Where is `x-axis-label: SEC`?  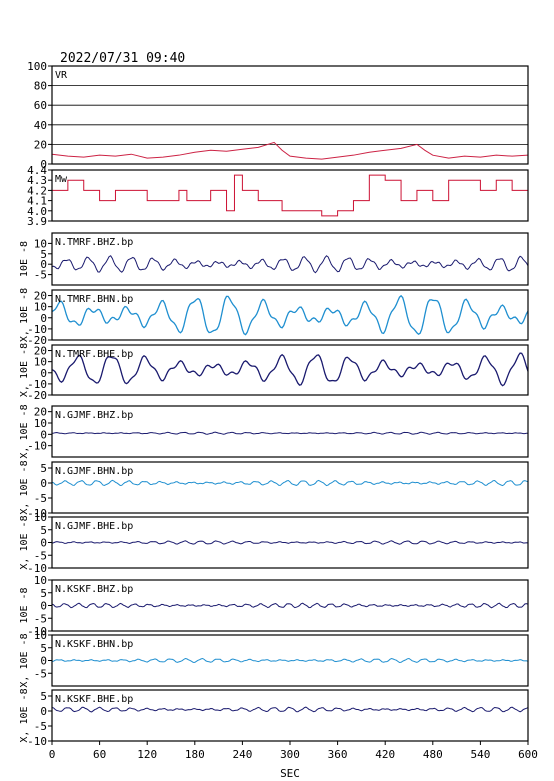 x-axis-label: SEC is located at coordinates (290, 773).